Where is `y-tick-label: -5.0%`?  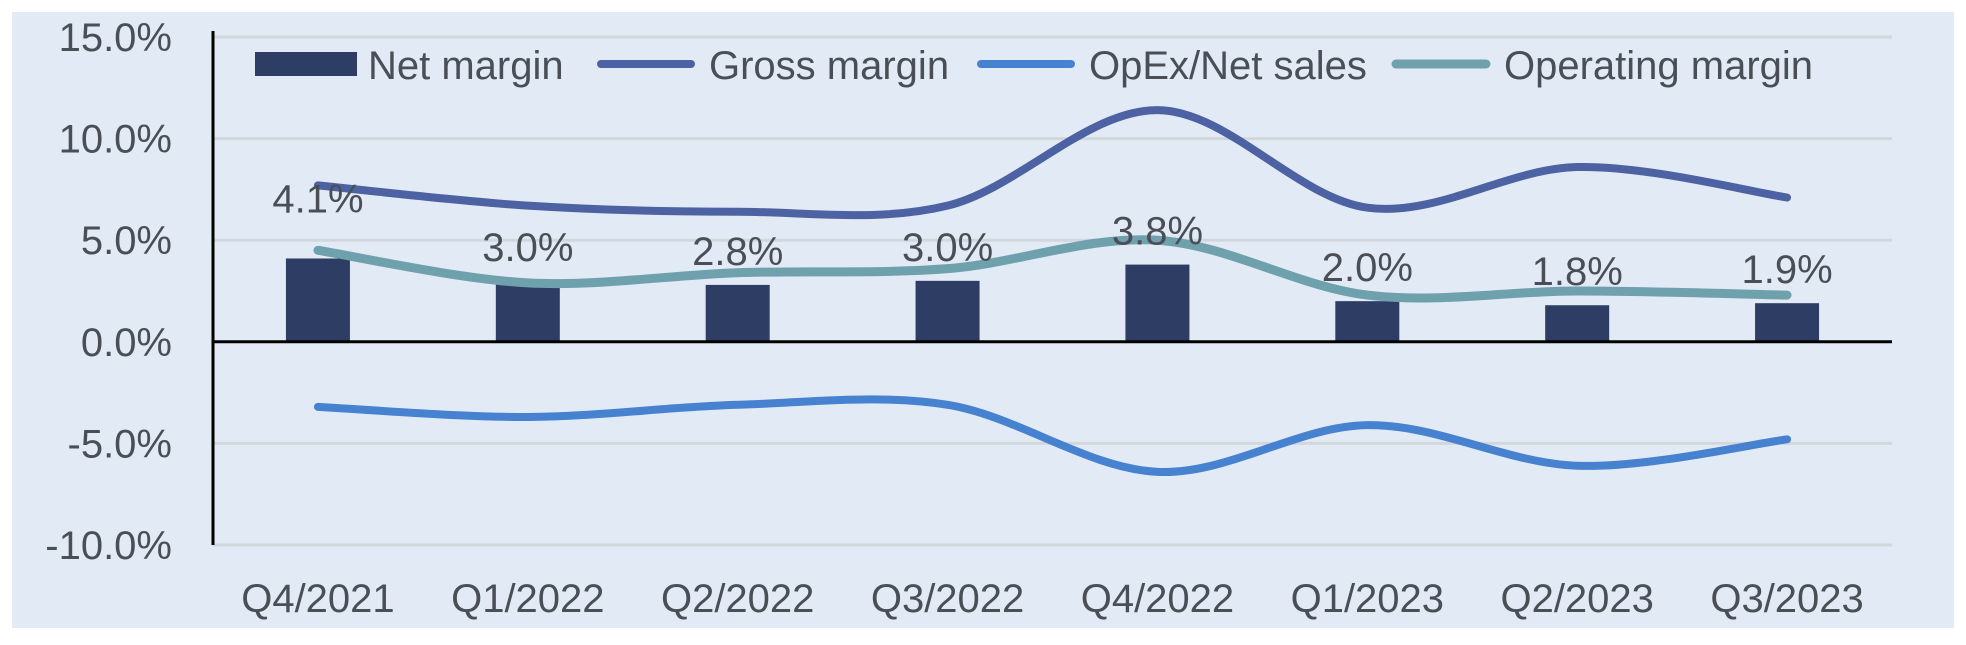 y-tick-label: -5.0% is located at coordinates (120, 444).